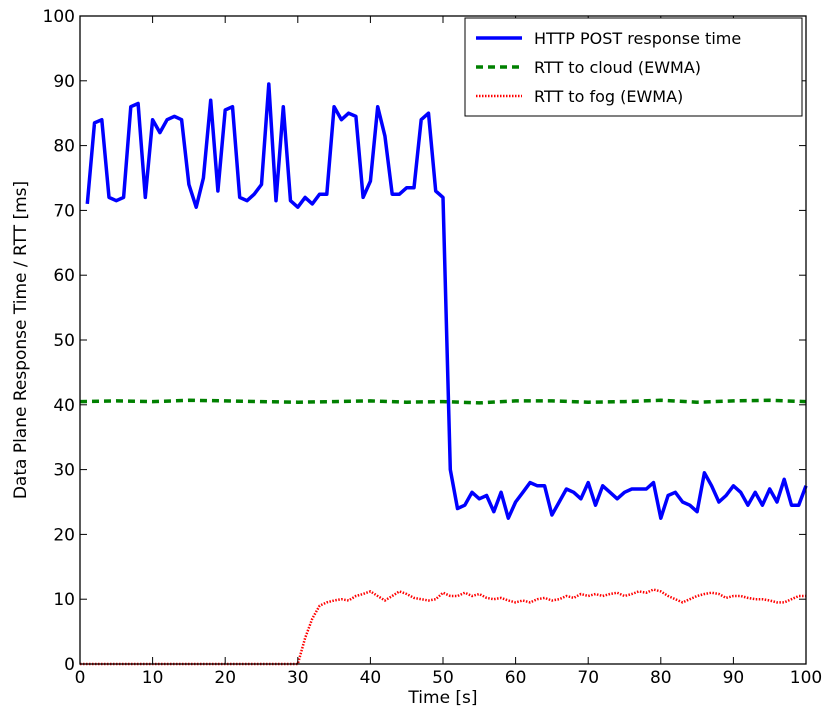  I want to click on x-tick-label: 70, so click(588, 678).